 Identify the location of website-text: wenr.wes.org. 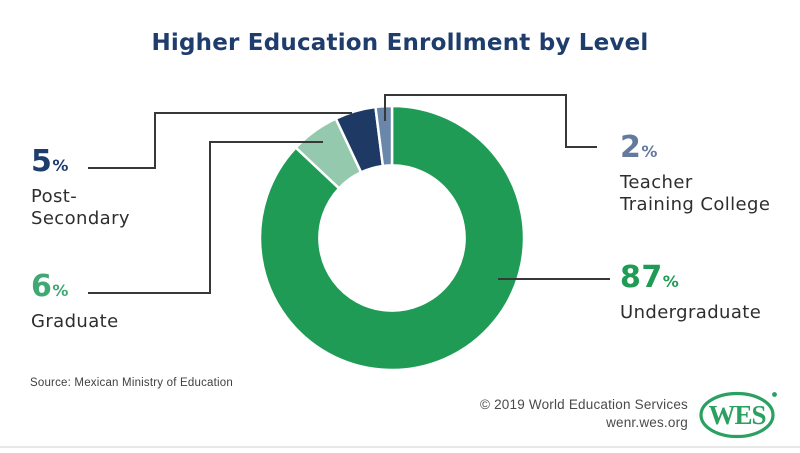
(647, 422).